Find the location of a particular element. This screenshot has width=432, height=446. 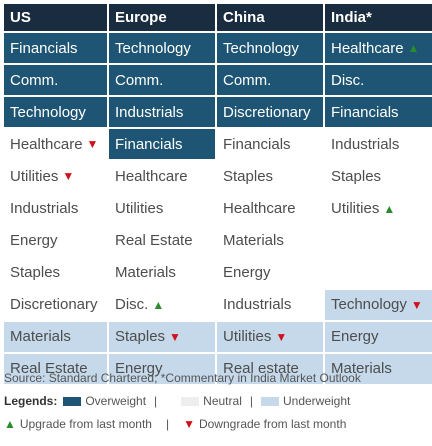

legend-overweight: Overweight is located at coordinates (116, 401).